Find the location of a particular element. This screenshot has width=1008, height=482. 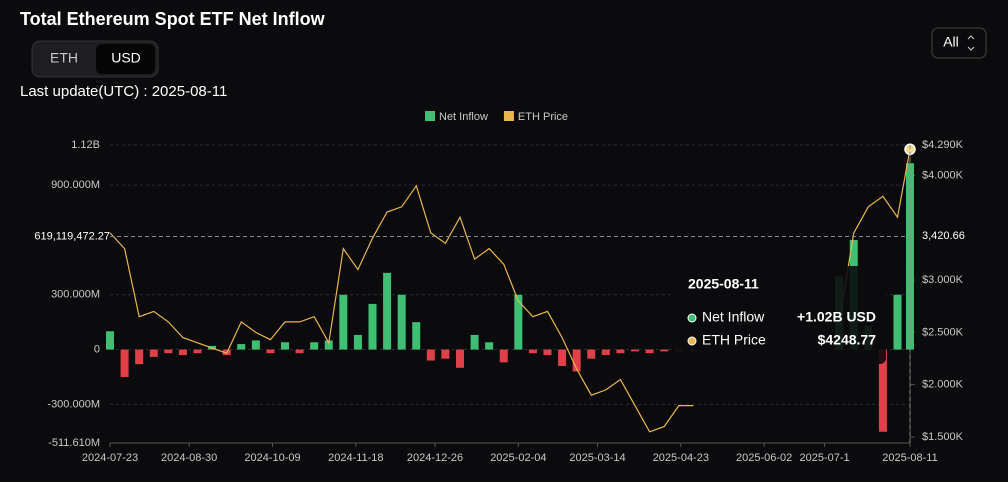

x-tick-label: 2025-06-02 is located at coordinates (764, 458).